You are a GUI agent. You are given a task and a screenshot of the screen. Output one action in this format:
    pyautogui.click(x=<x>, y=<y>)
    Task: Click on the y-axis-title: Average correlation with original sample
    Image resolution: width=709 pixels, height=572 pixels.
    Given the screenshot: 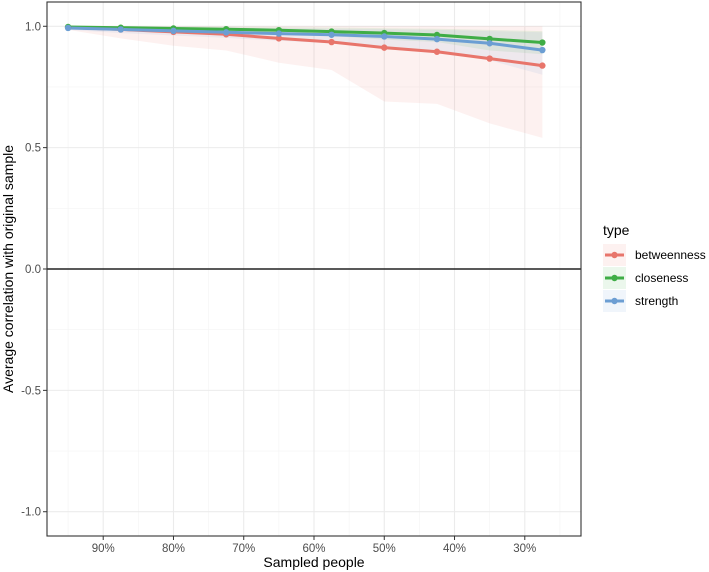 What is the action you would take?
    pyautogui.click(x=8, y=269)
    